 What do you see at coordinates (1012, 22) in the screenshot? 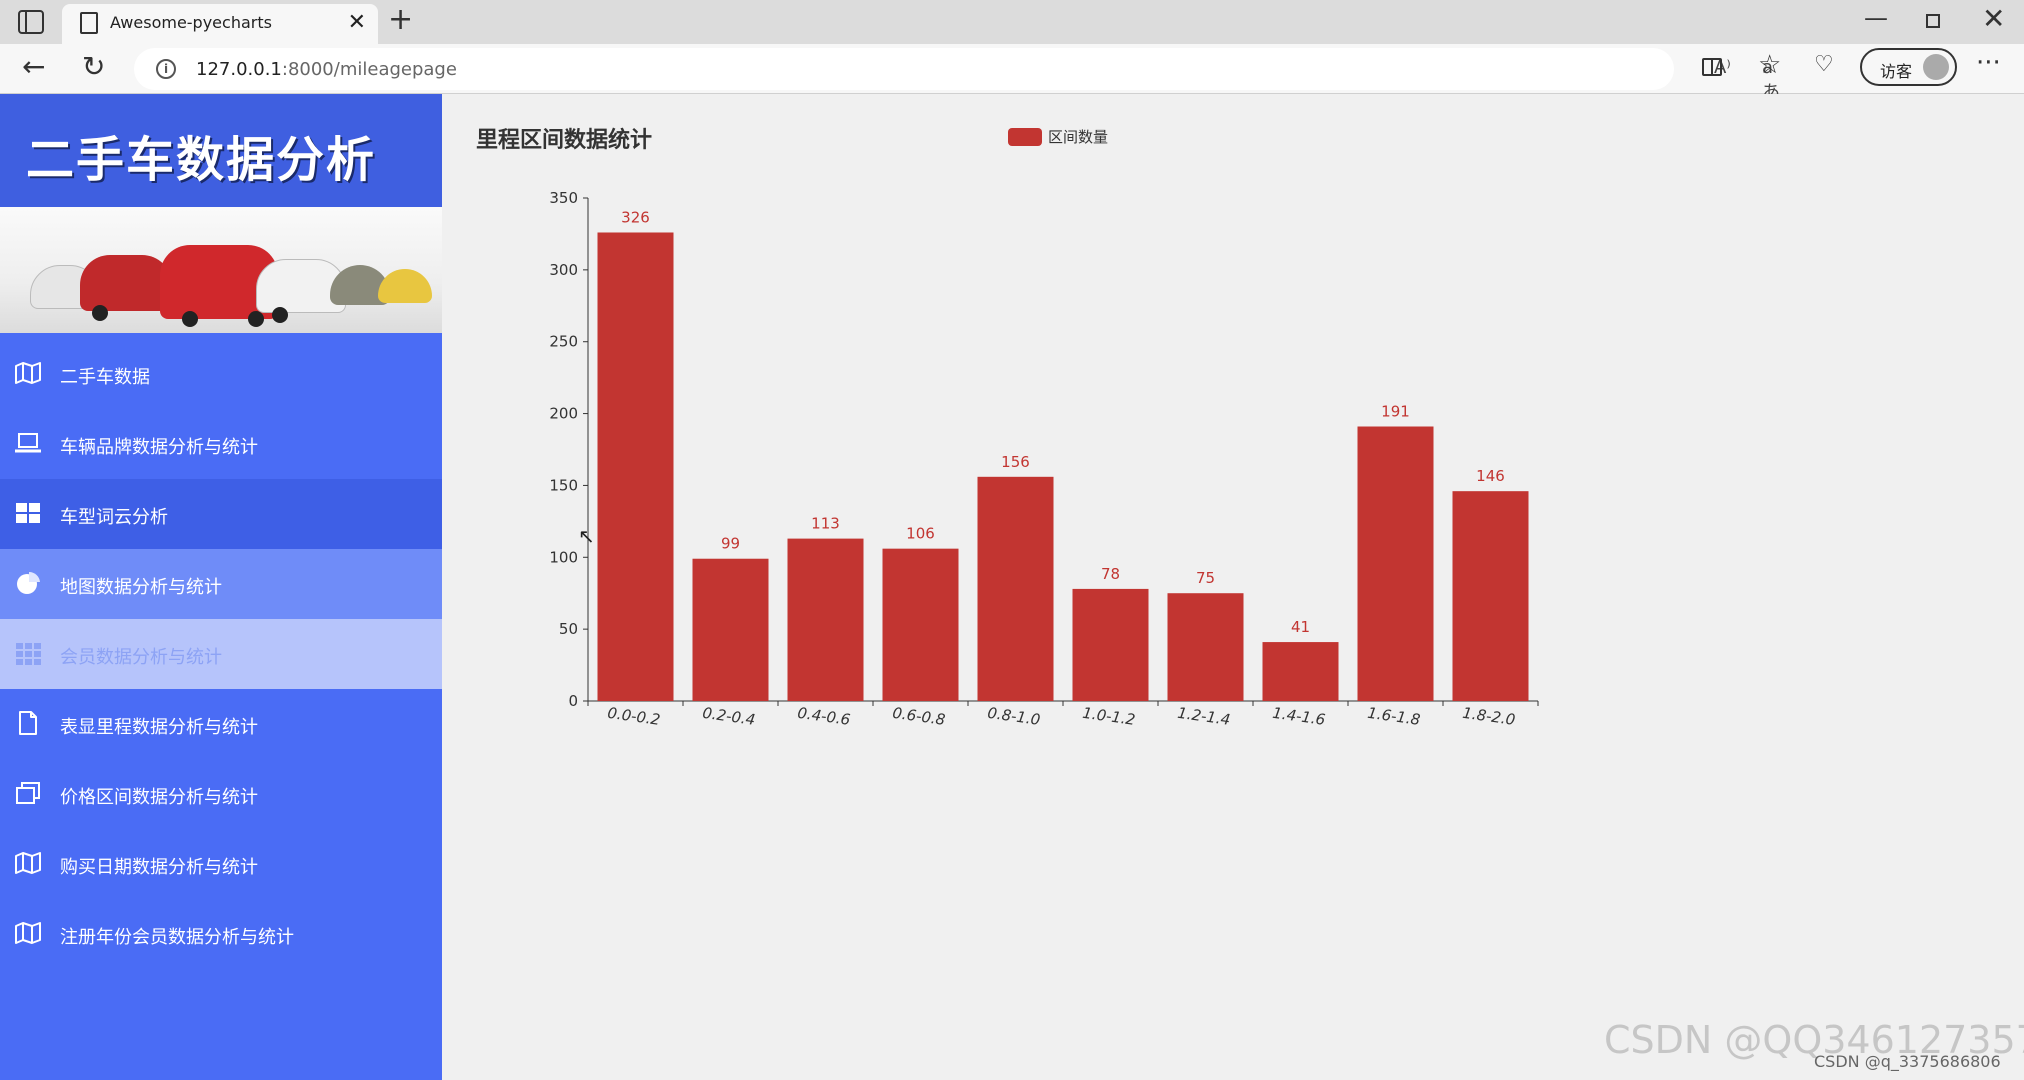
I see `browser-tab-bar: Awesome-pyecharts ✕ + — ✕` at bounding box center [1012, 22].